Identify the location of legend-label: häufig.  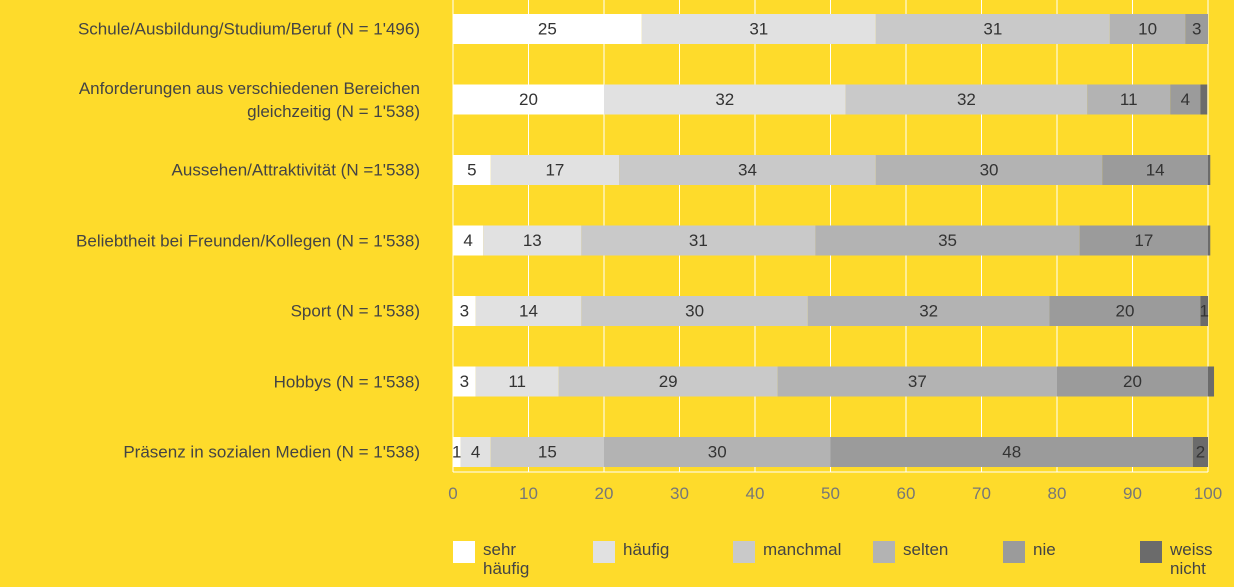
(646, 549).